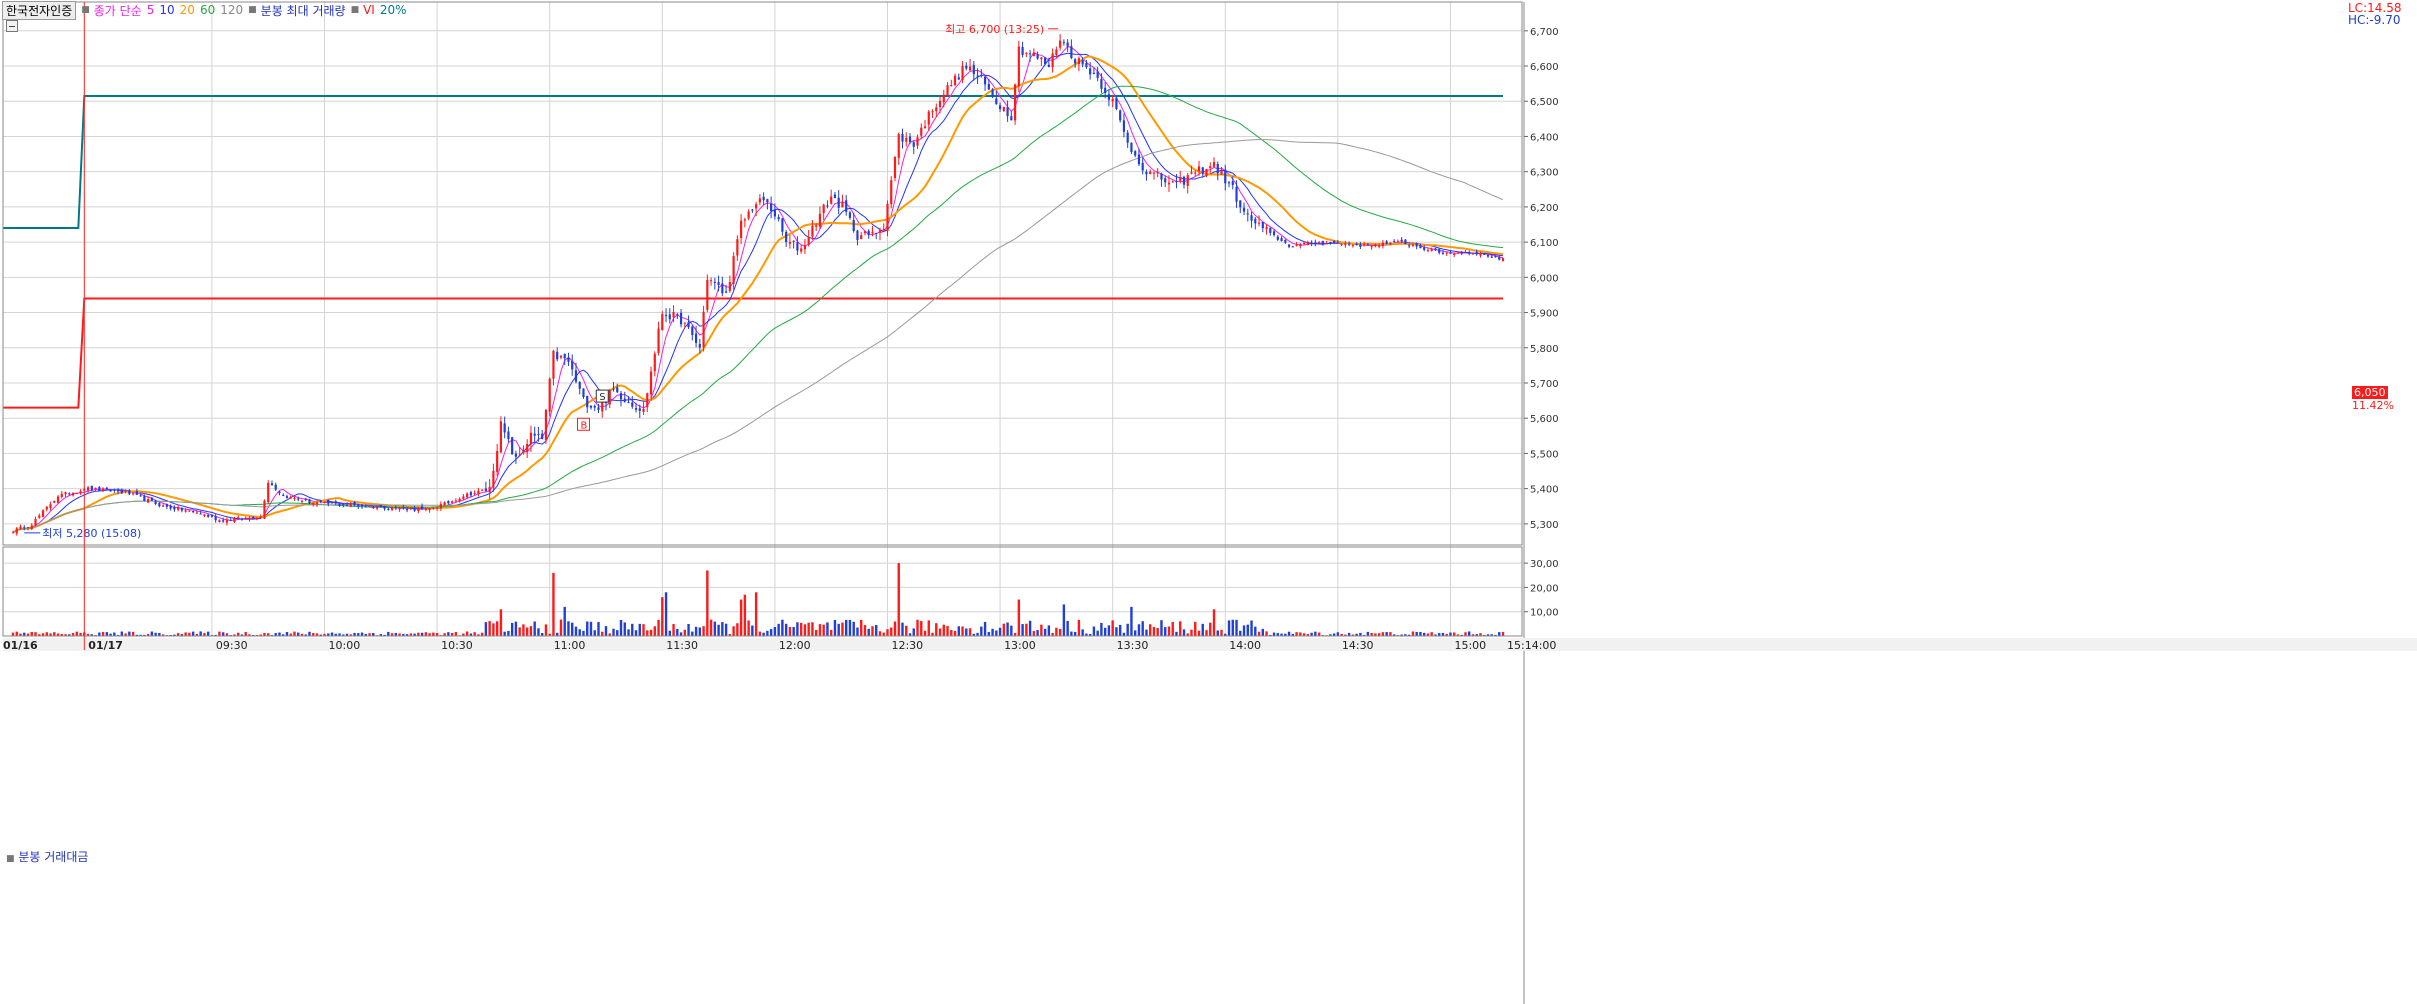  What do you see at coordinates (1544, 314) in the screenshot?
I see `price-tick-label: 5,900` at bounding box center [1544, 314].